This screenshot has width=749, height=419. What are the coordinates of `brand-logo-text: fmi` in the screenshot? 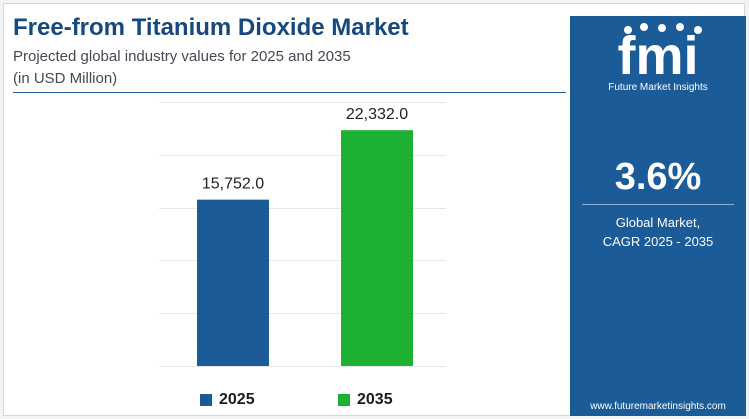 It's located at (658, 56).